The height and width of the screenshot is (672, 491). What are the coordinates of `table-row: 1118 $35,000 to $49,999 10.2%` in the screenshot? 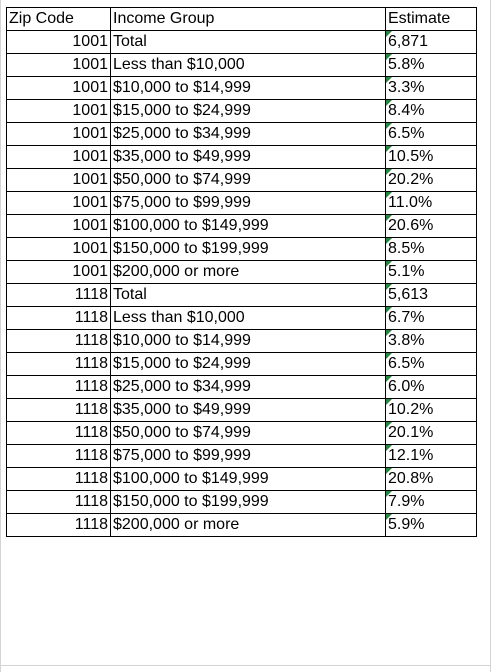 It's located at (241, 410).